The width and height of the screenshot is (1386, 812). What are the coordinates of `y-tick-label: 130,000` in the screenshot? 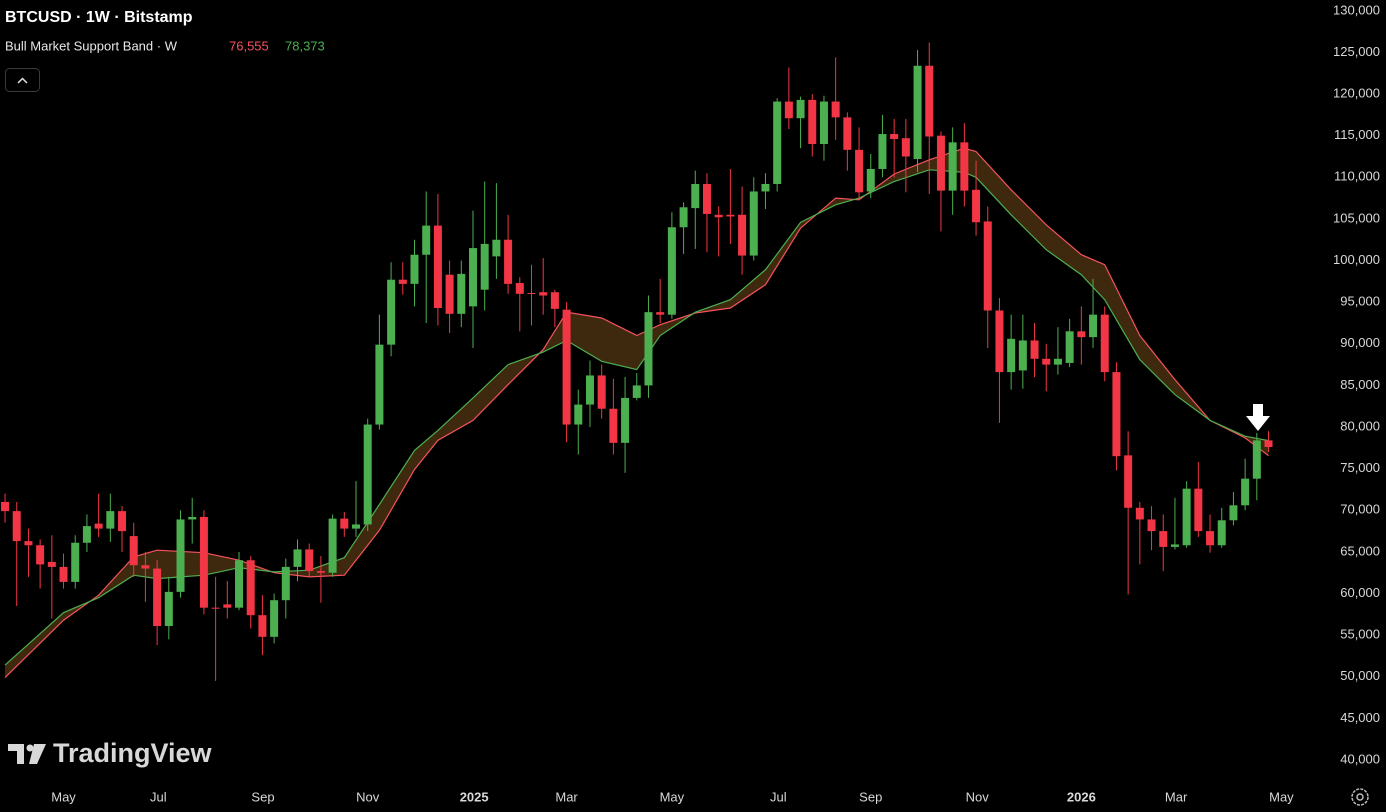 It's located at (1356, 9).